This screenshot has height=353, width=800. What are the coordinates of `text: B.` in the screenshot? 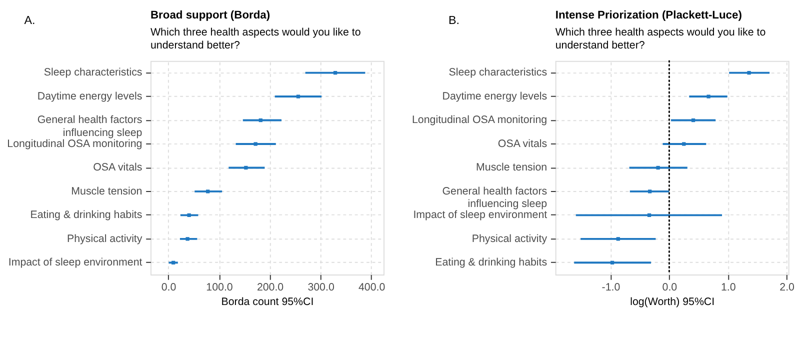 It's located at (454, 21).